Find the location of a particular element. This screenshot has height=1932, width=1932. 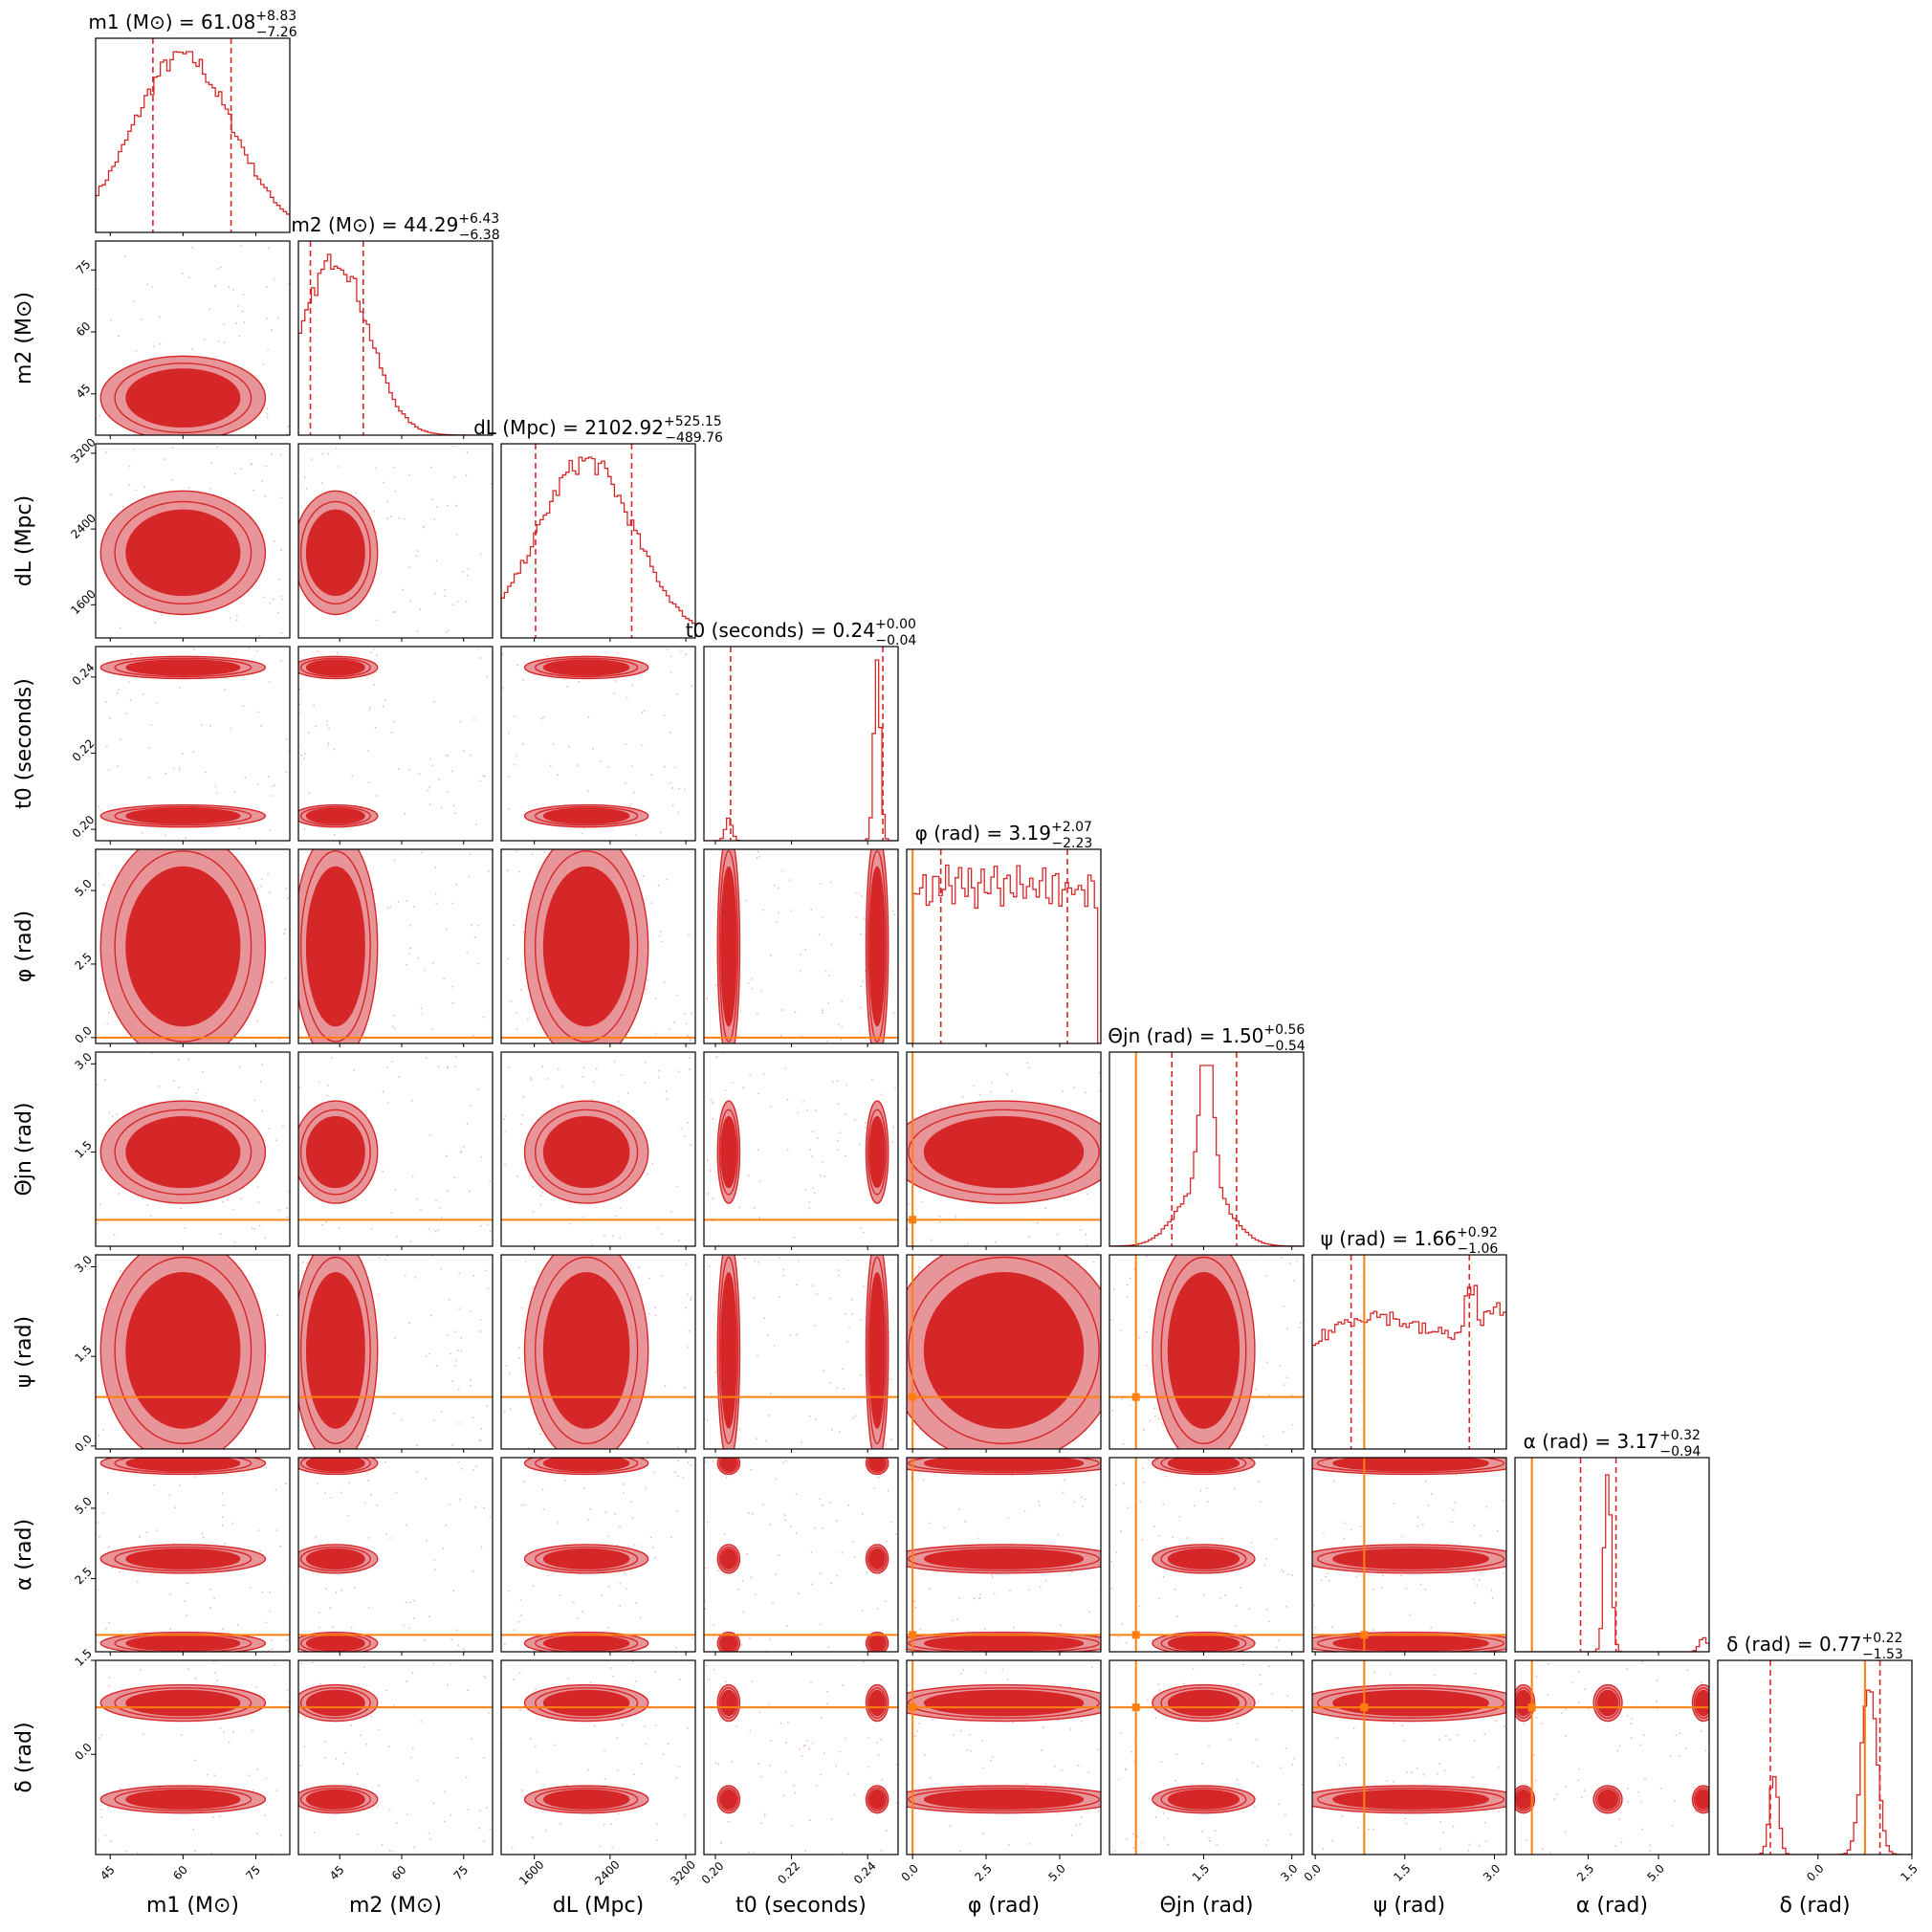

x-axis-label: Θjn (rad) is located at coordinates (1206, 1906).